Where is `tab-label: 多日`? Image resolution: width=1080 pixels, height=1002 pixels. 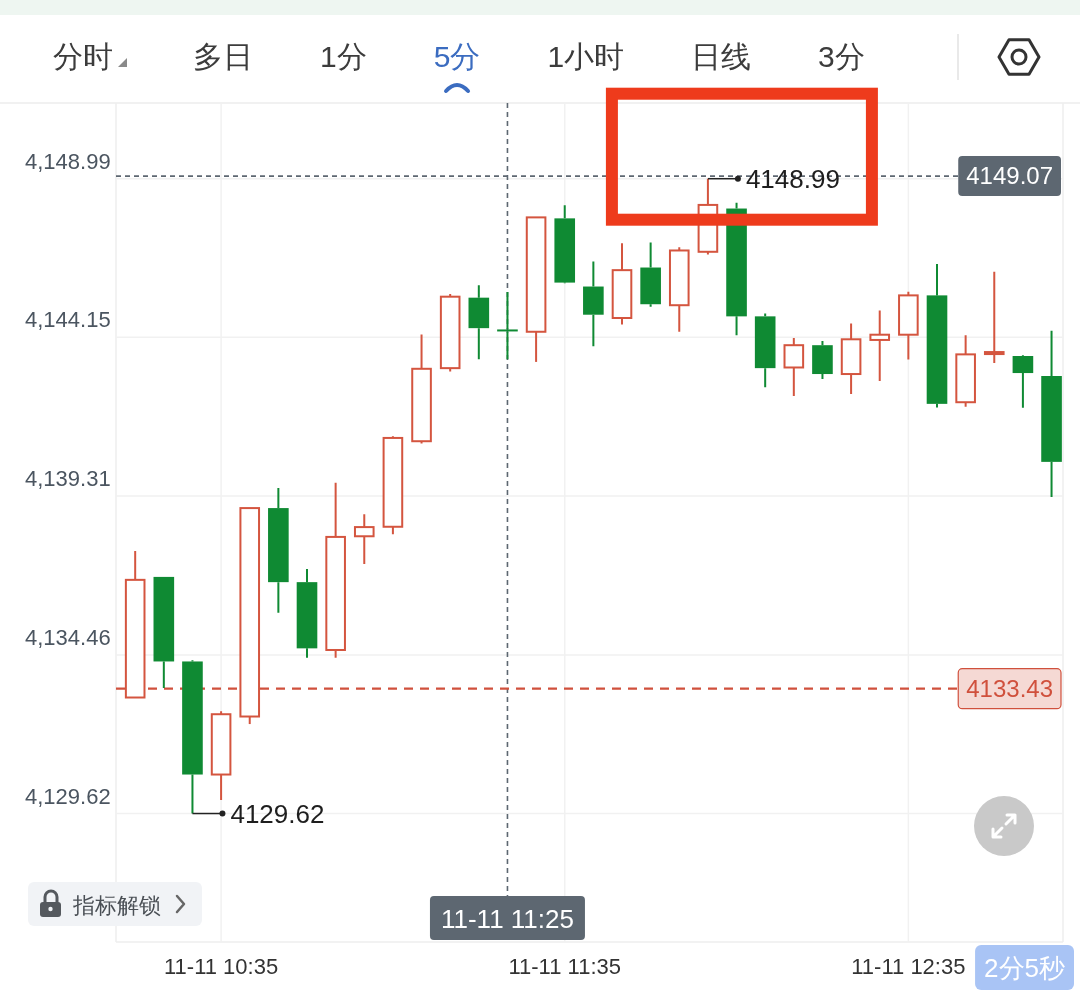
tab-label: 多日 is located at coordinates (223, 56).